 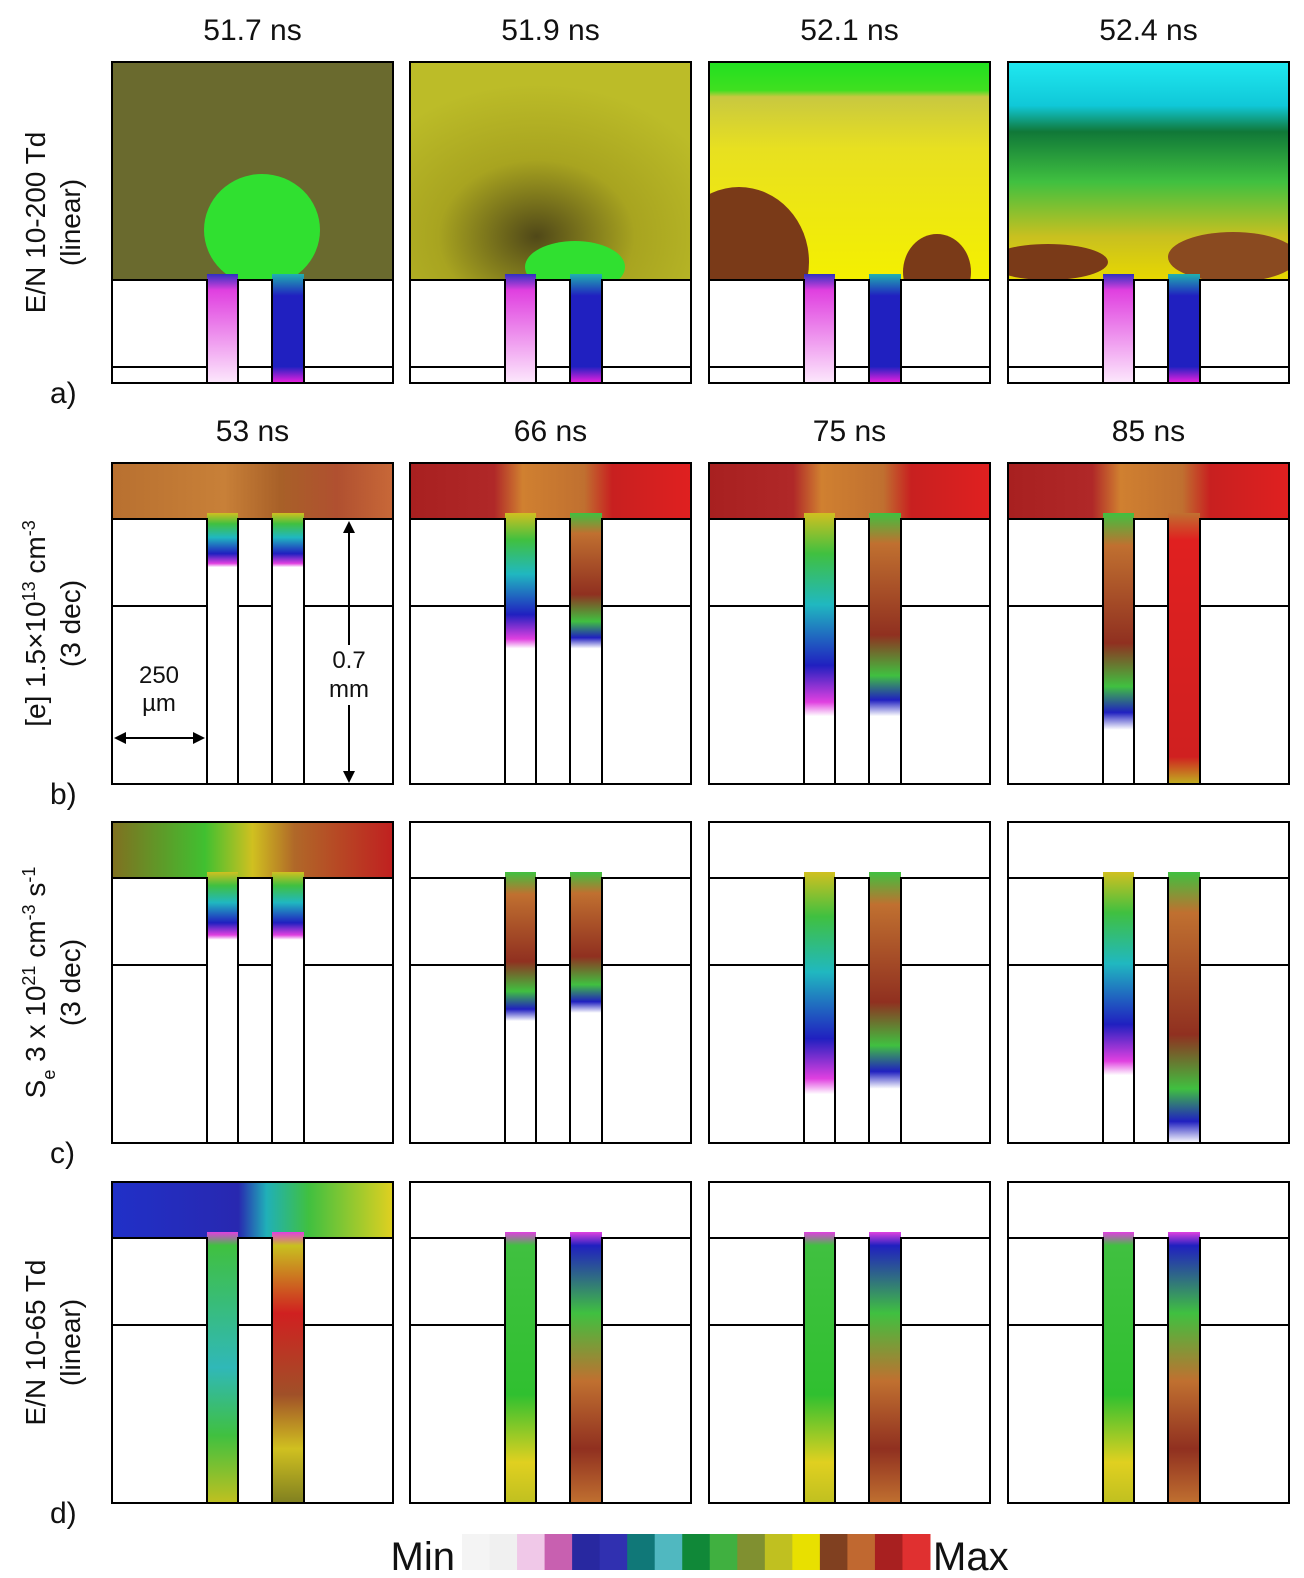 What do you see at coordinates (348, 660) in the screenshot?
I see `annotation: 0.7` at bounding box center [348, 660].